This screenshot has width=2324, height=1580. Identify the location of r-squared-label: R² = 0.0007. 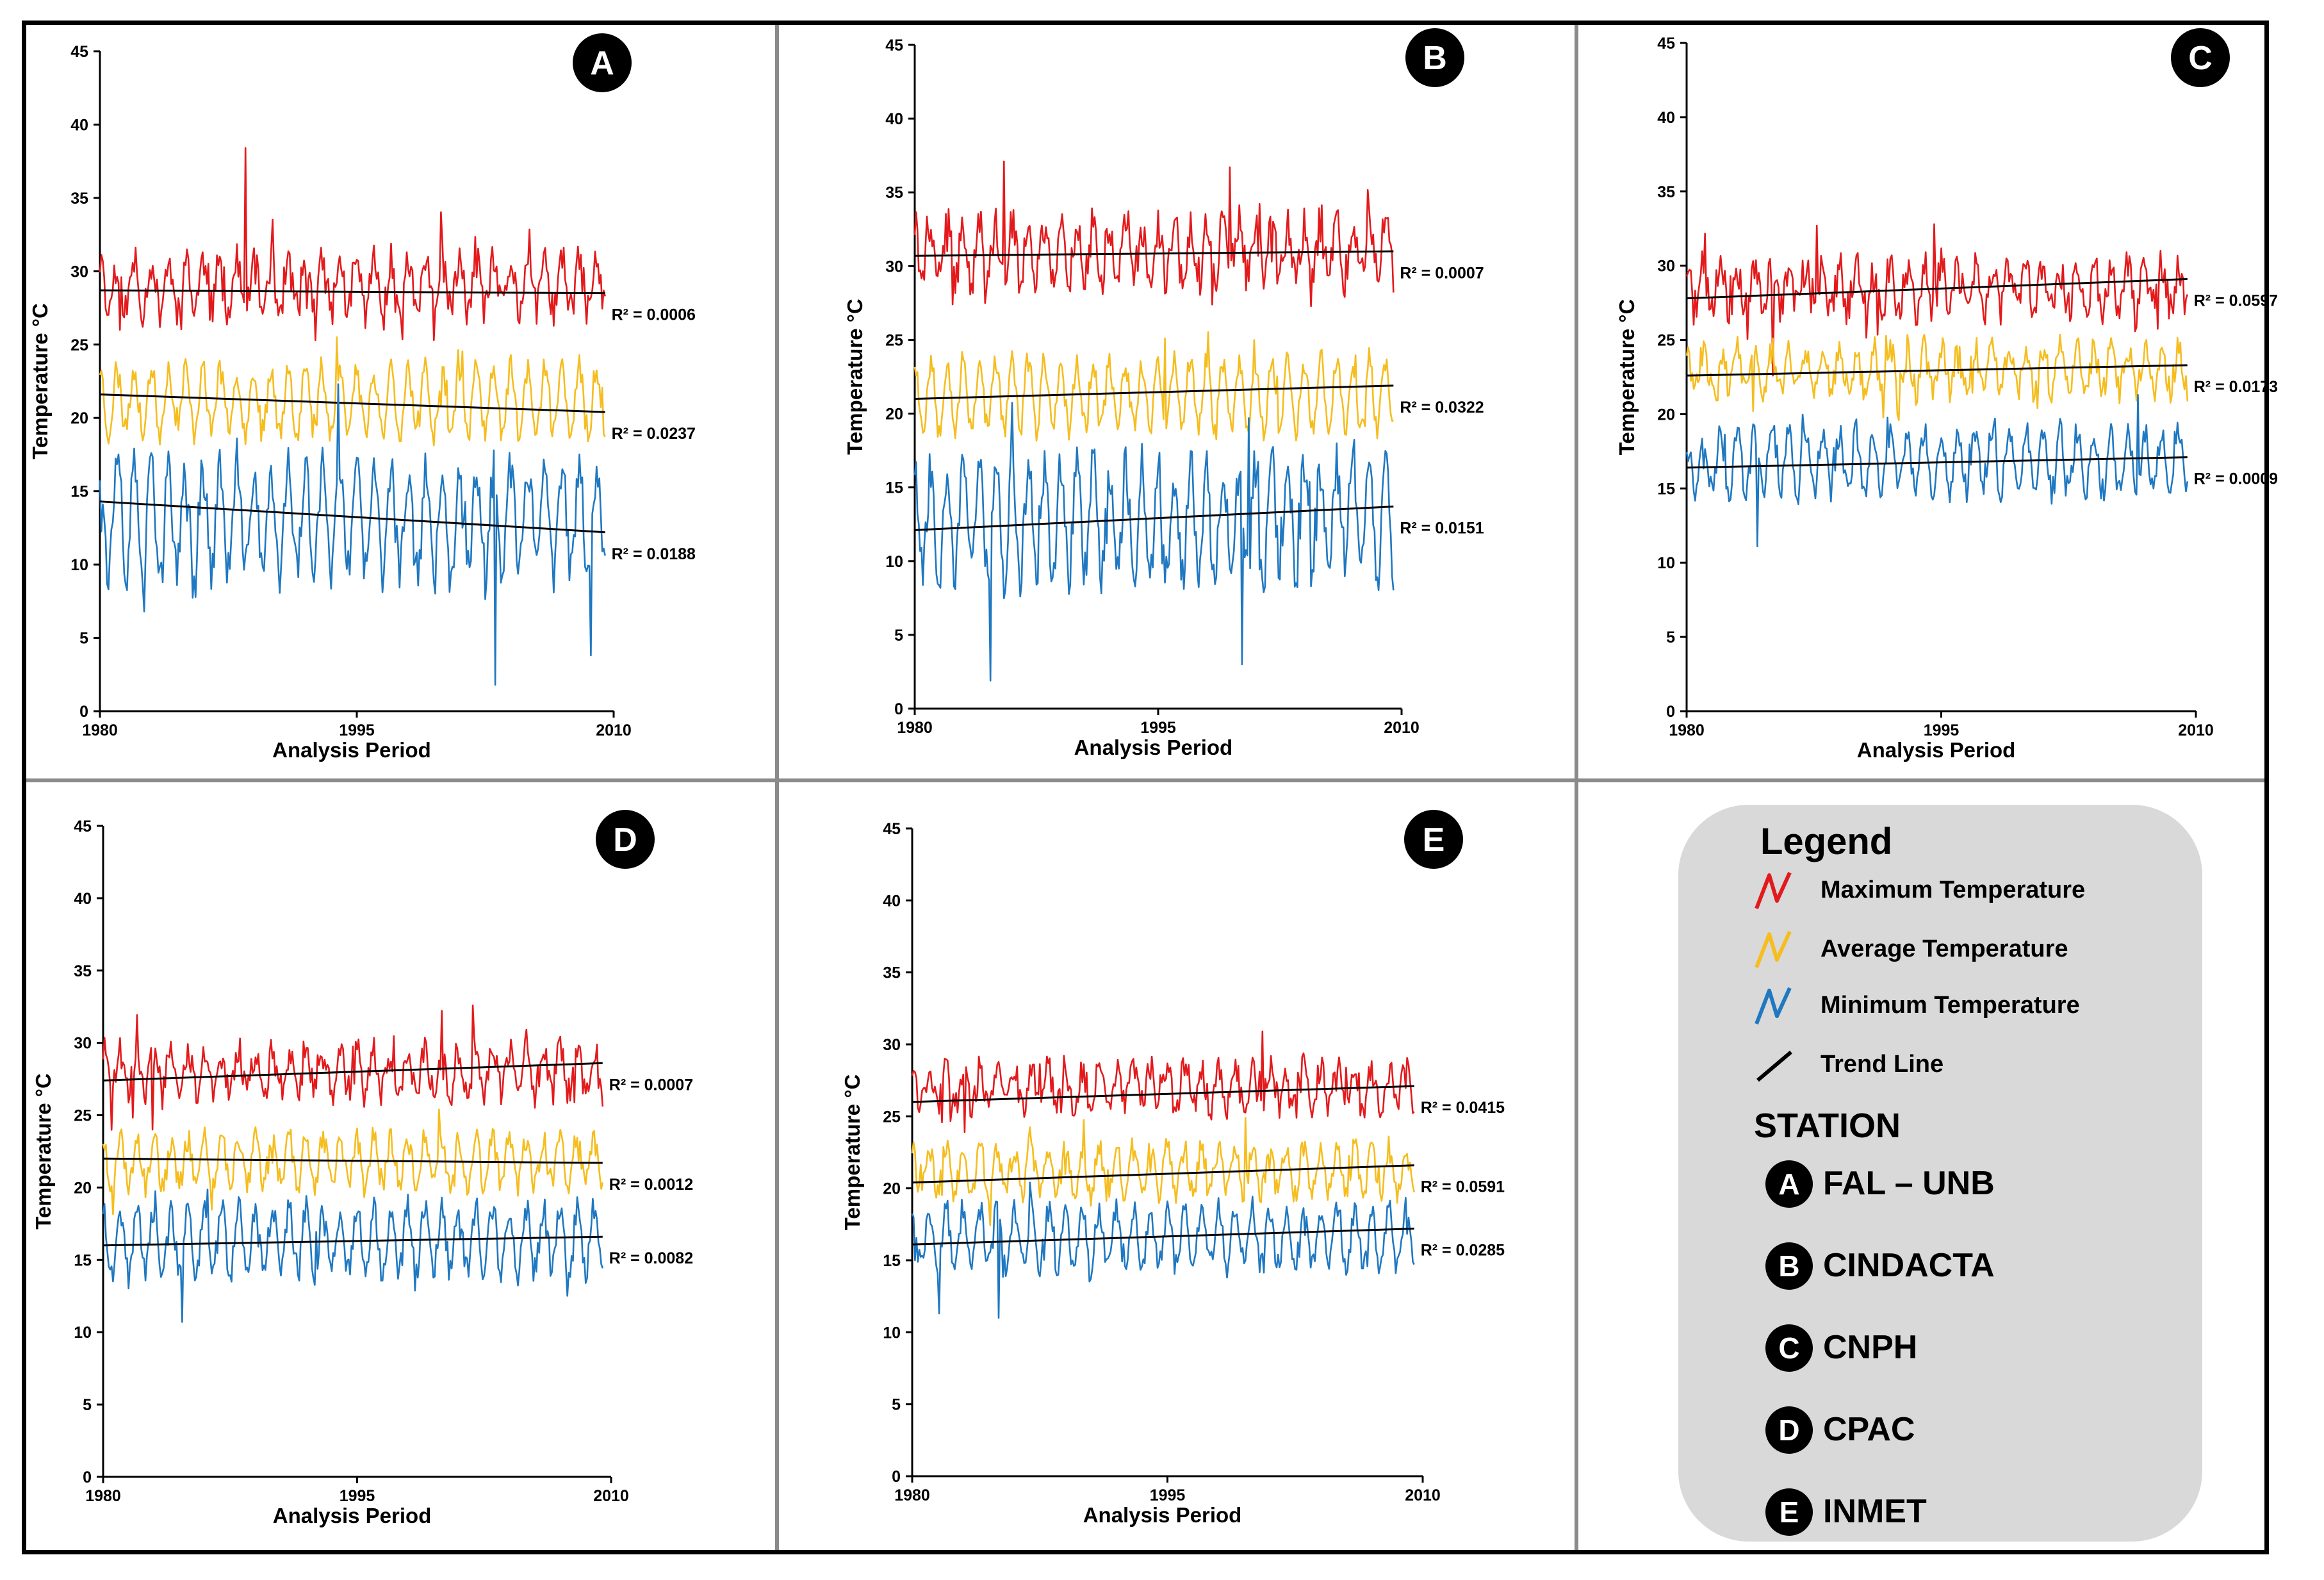
(651, 1085).